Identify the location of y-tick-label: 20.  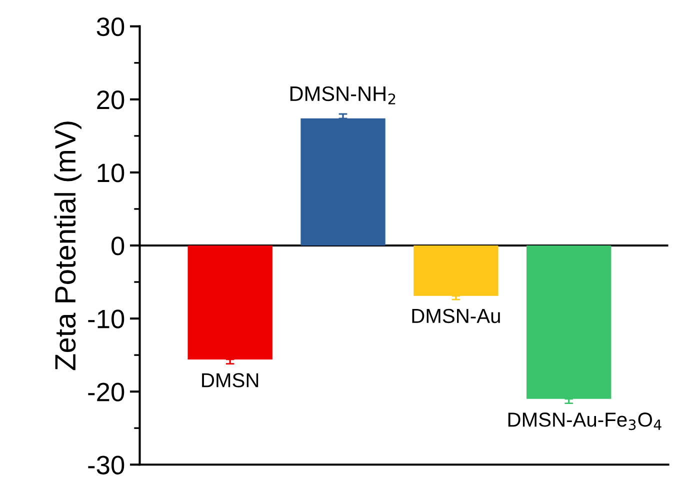
(110, 100).